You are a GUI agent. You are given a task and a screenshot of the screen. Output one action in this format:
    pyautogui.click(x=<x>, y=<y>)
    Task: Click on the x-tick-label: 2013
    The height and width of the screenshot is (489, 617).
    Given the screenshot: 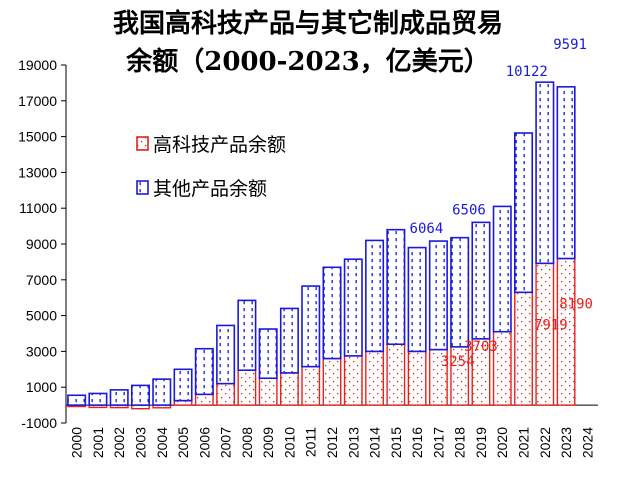 What is the action you would take?
    pyautogui.click(x=353, y=442)
    